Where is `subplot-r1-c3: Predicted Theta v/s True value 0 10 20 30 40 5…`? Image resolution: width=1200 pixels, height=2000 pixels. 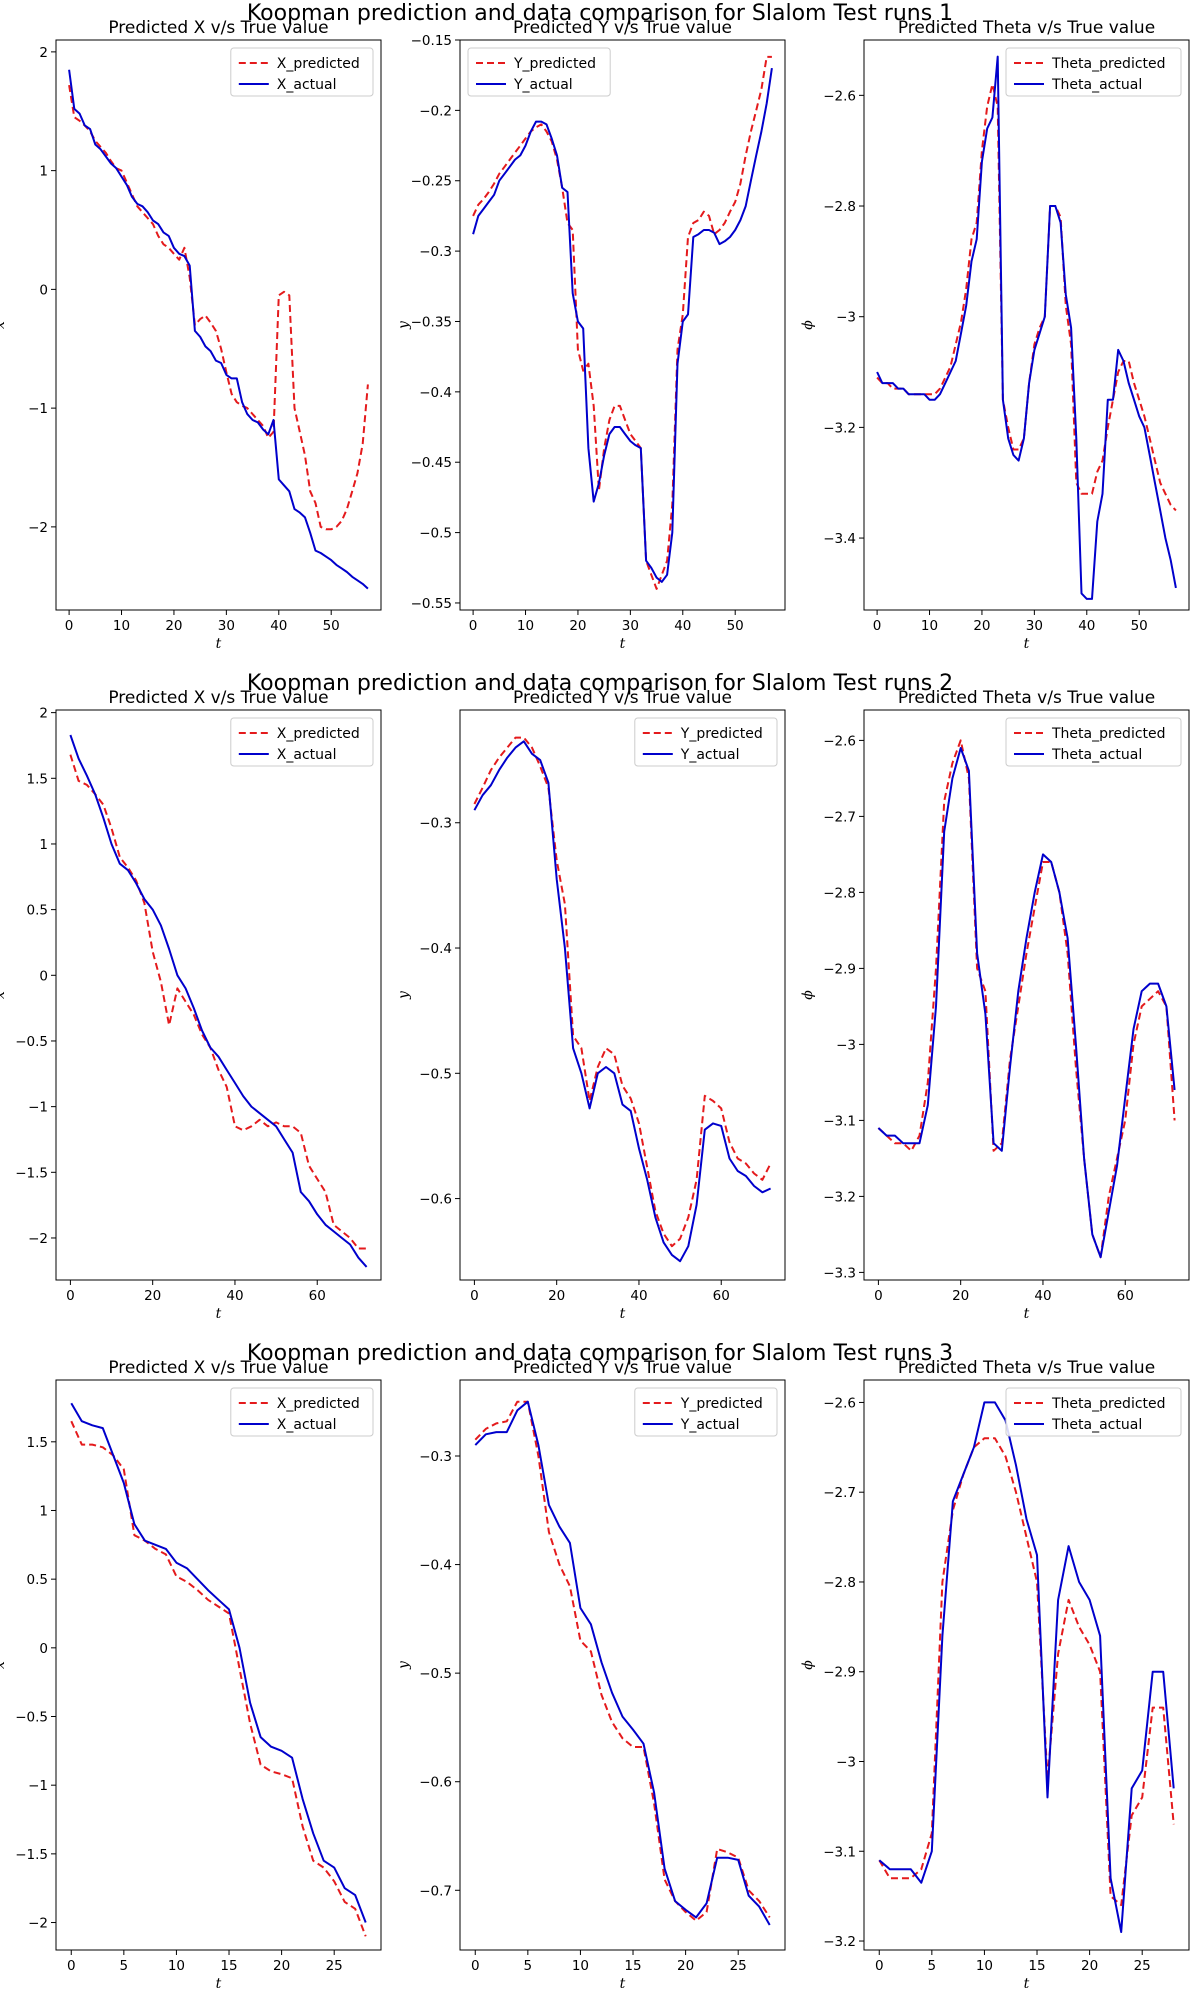 subplot-r1-c3: Predicted Theta v/s True value 0 10 20 30 40 5… is located at coordinates (995, 335).